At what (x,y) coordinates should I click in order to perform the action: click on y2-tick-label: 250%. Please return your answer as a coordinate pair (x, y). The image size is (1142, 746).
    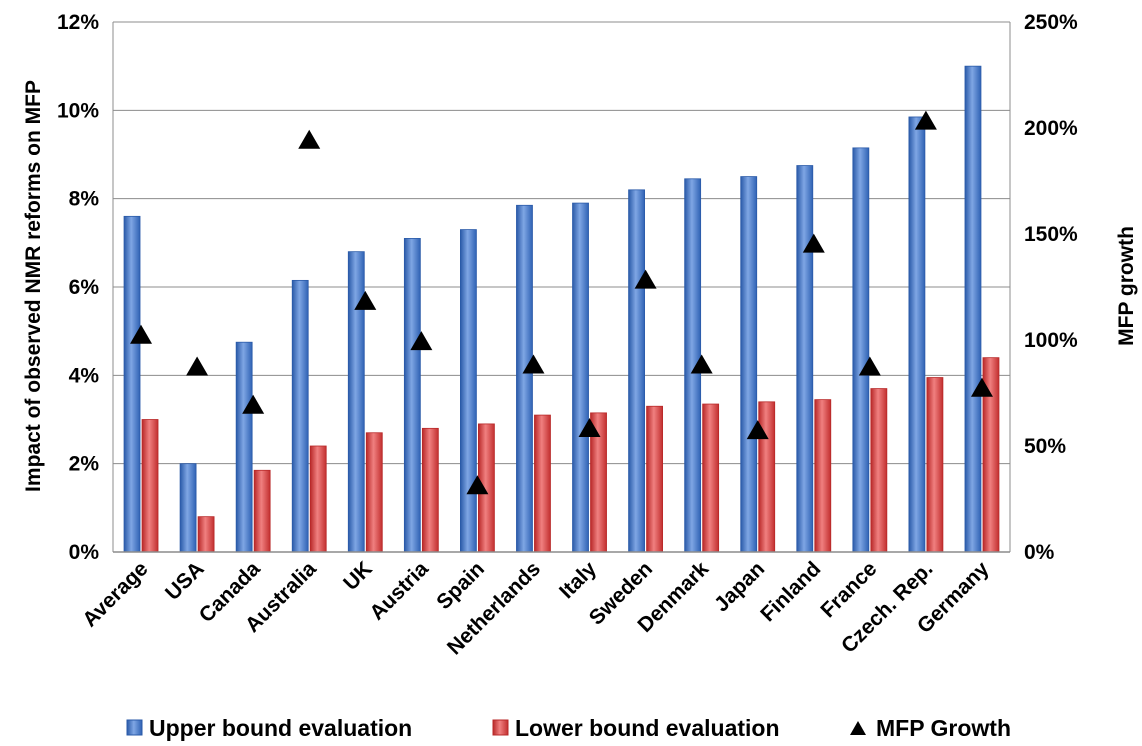
    Looking at the image, I should click on (1051, 22).